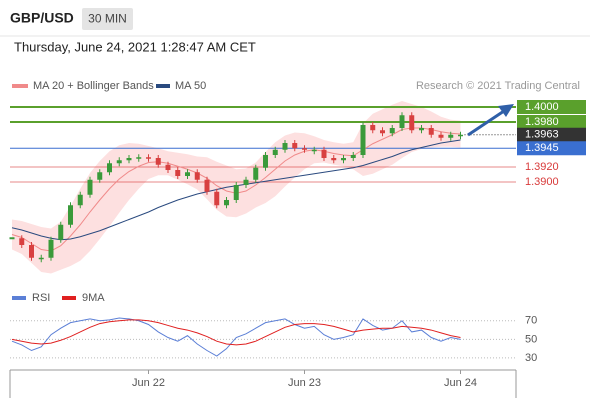 This screenshot has height=400, width=590. Describe the element at coordinates (542, 182) in the screenshot. I see `level-label: 1.3900` at that location.